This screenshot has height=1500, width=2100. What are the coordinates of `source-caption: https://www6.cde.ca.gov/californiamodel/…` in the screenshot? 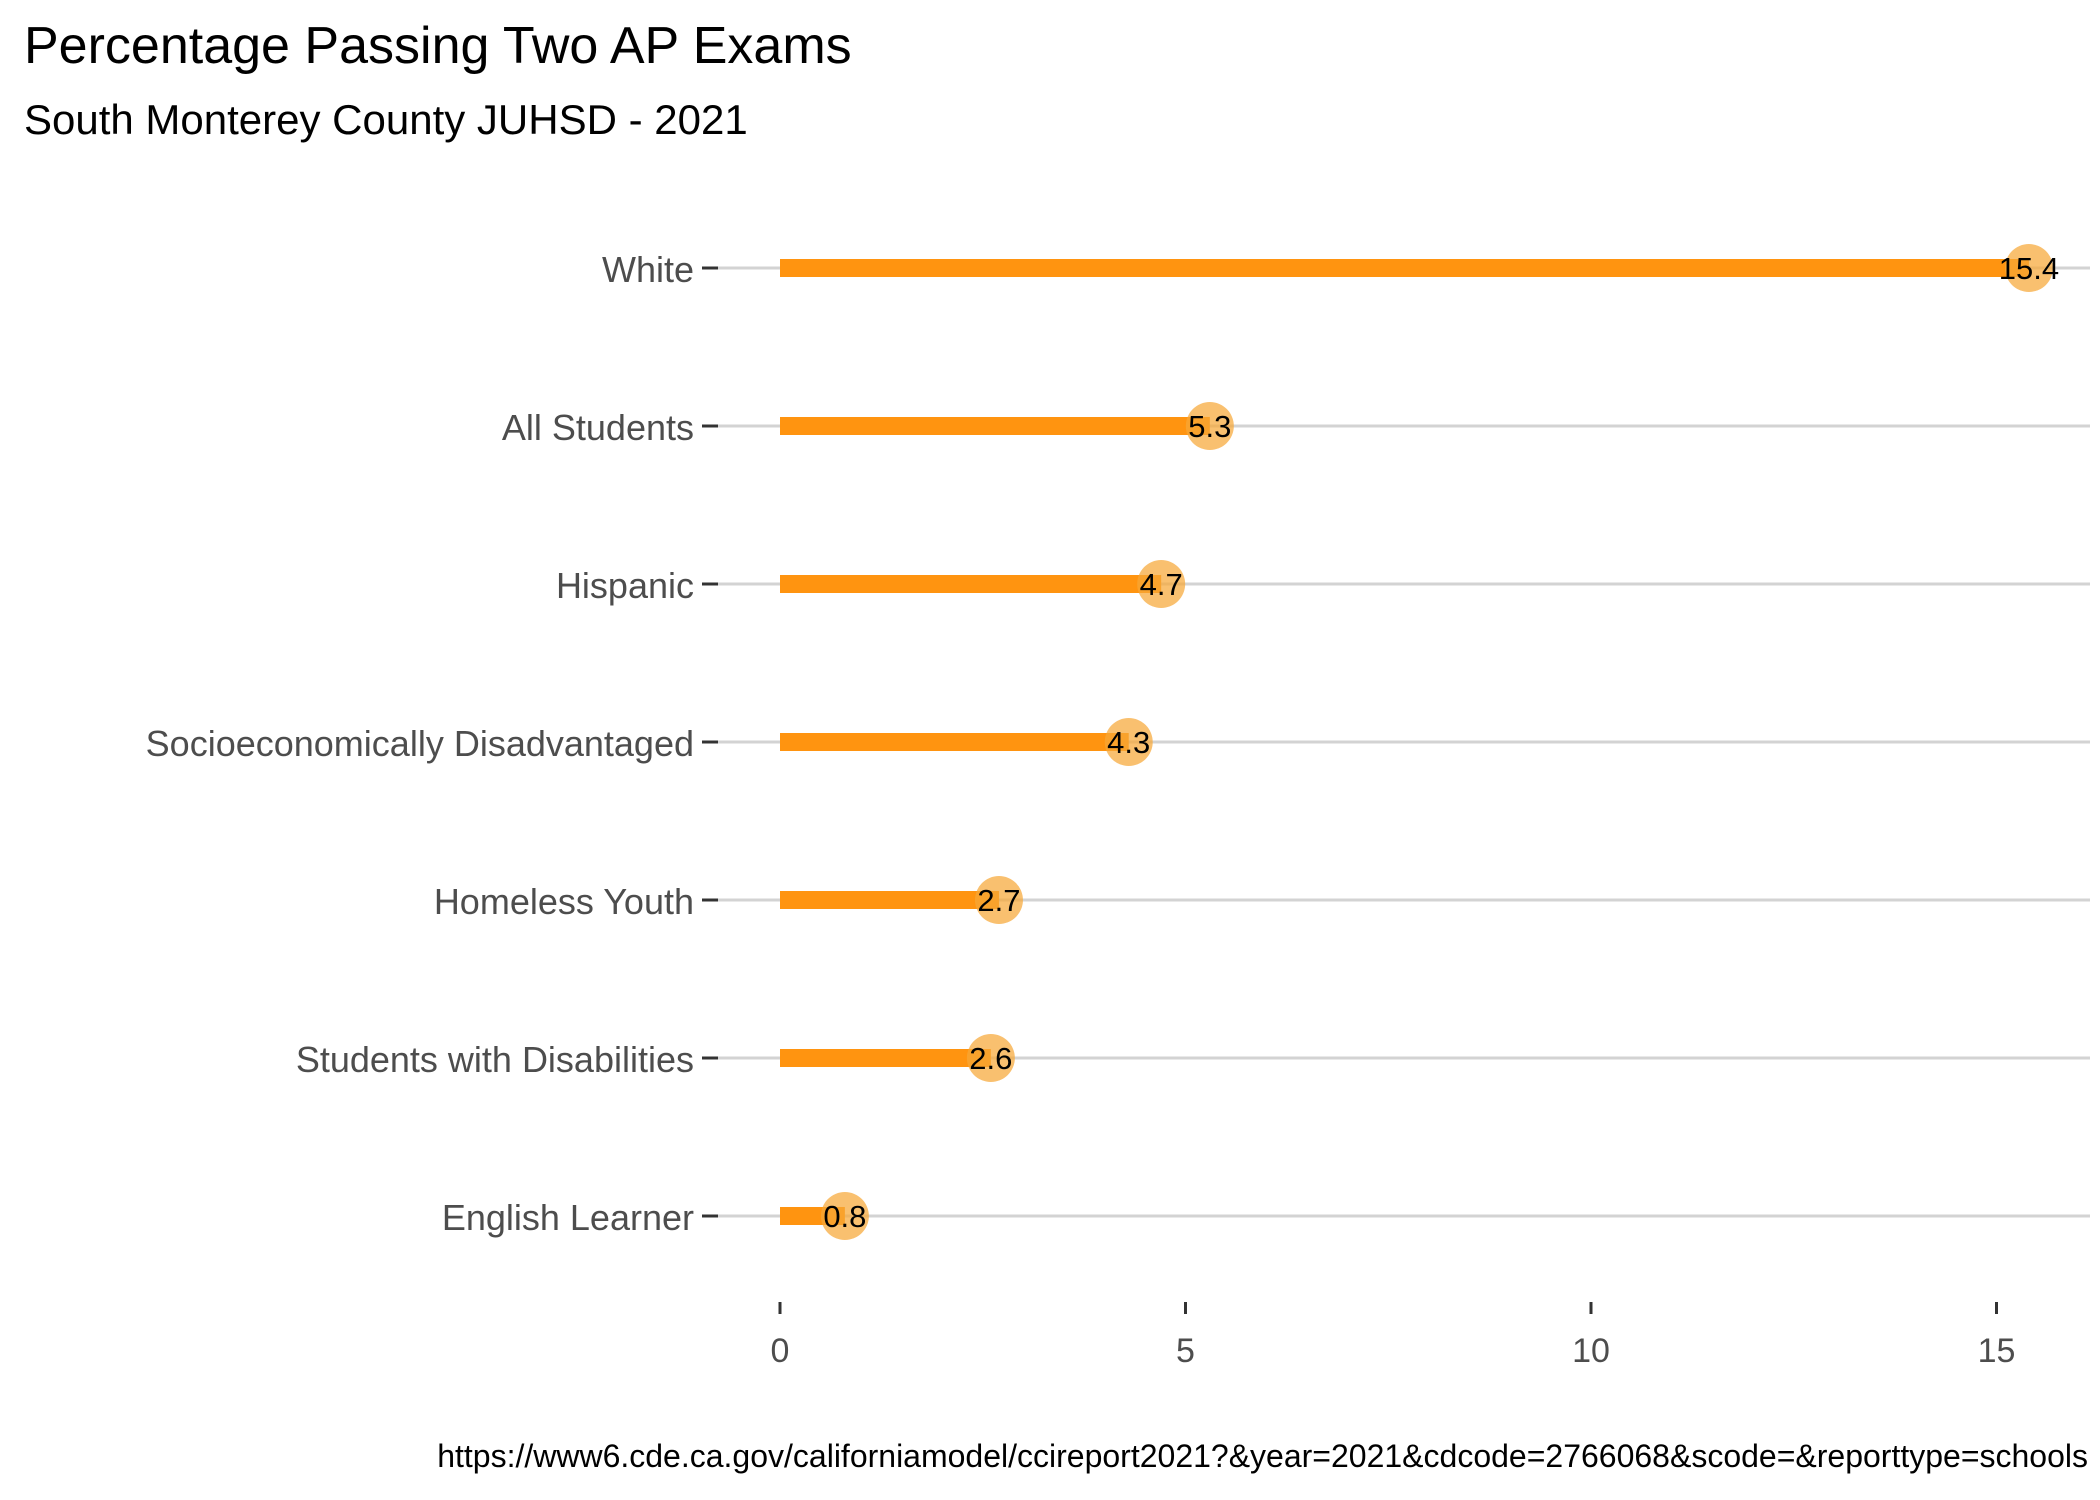 It's located at (1262, 1456).